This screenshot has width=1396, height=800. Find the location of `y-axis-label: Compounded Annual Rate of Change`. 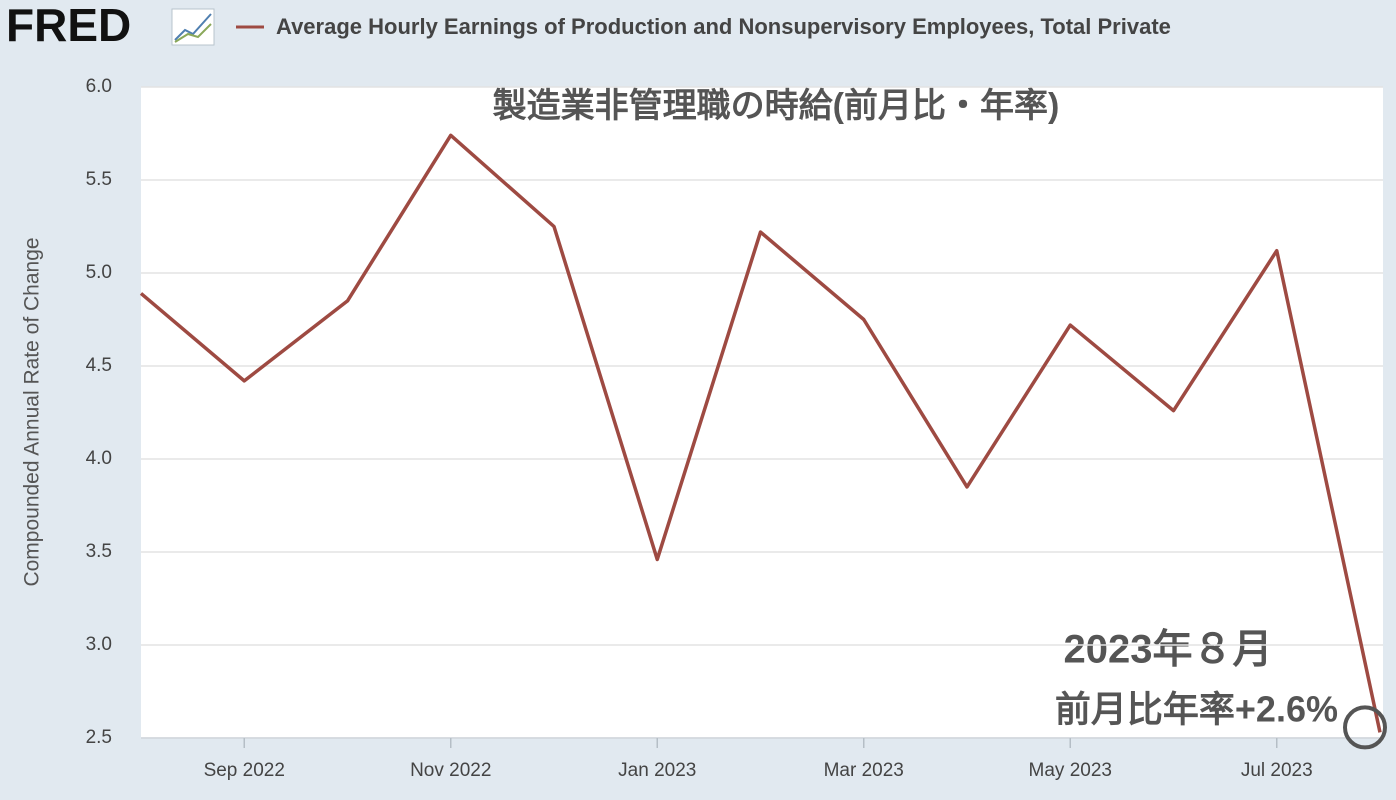

y-axis-label: Compounded Annual Rate of Change is located at coordinates (32, 411).